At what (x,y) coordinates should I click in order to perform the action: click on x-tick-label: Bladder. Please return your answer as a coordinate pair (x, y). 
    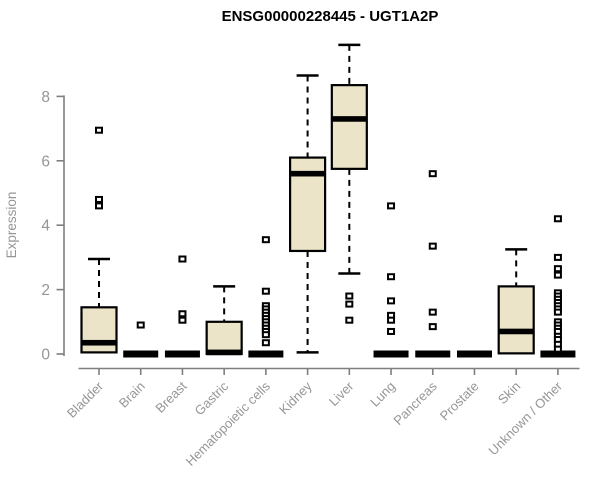
    Looking at the image, I should click on (85, 399).